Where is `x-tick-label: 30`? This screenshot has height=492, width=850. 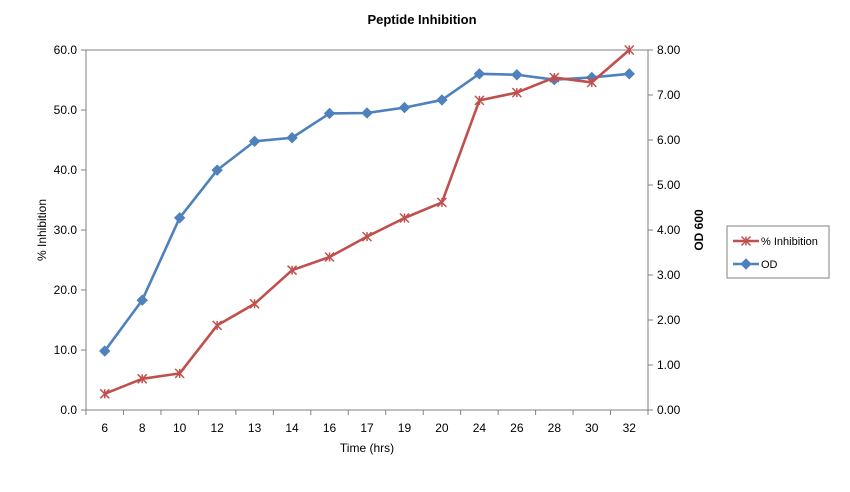
x-tick-label: 30 is located at coordinates (592, 428).